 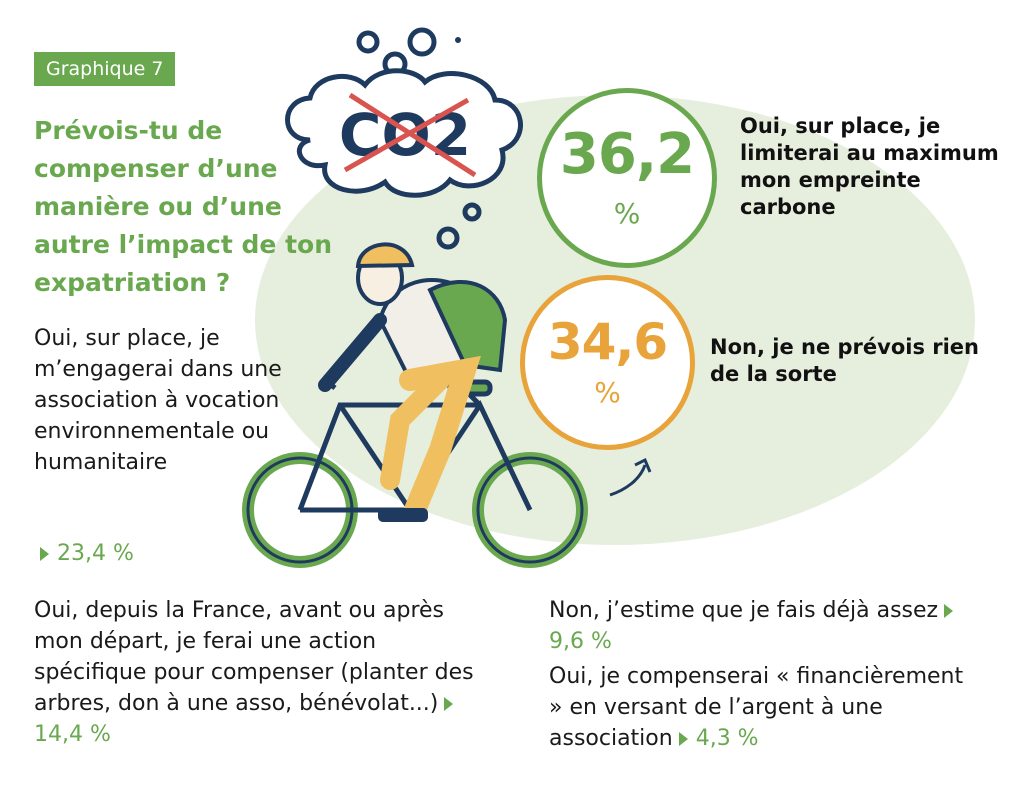 I want to click on category-label: Non, je ne prévois rien de la sorte, so click(x=845, y=360).